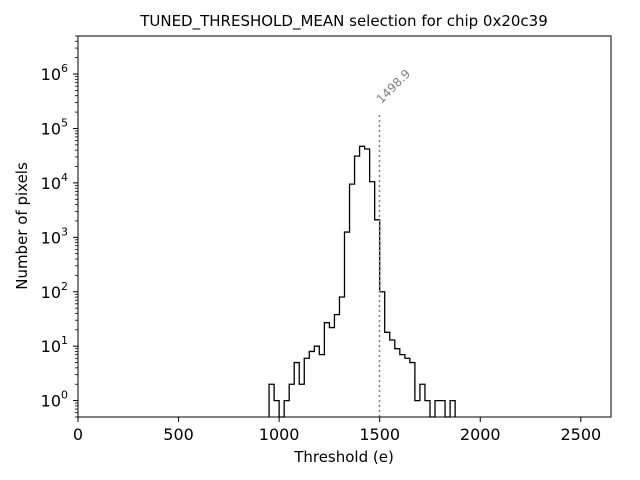  What do you see at coordinates (337, 430) in the screenshot?
I see `x-axis: 0 500 1000 1500 2000 2500` at bounding box center [337, 430].